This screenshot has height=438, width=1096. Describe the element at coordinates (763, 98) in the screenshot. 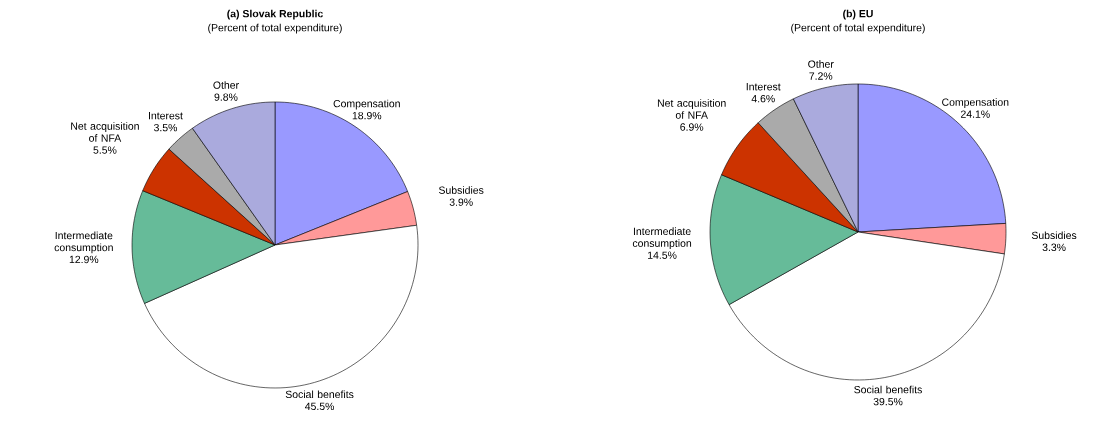

I see `data-label: 4.6%` at that location.